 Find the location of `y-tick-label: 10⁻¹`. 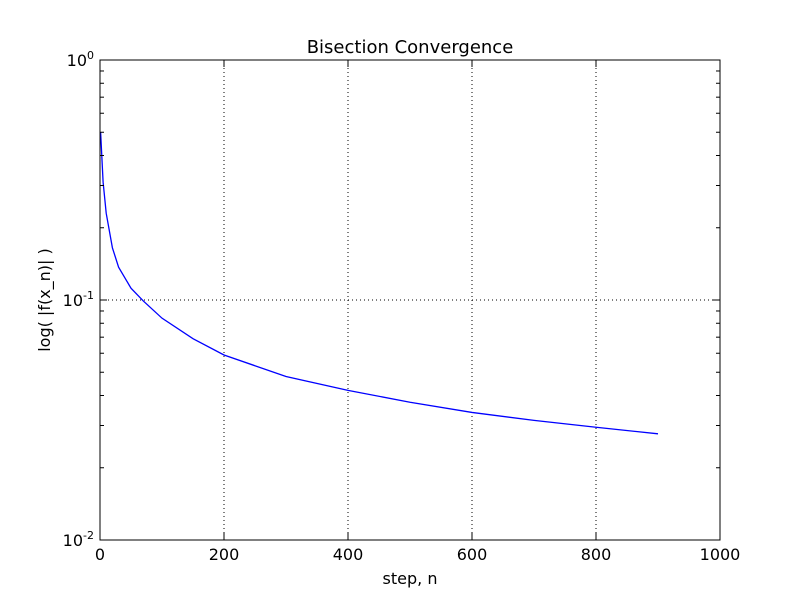

y-tick-label: 10⁻¹ is located at coordinates (78, 299).